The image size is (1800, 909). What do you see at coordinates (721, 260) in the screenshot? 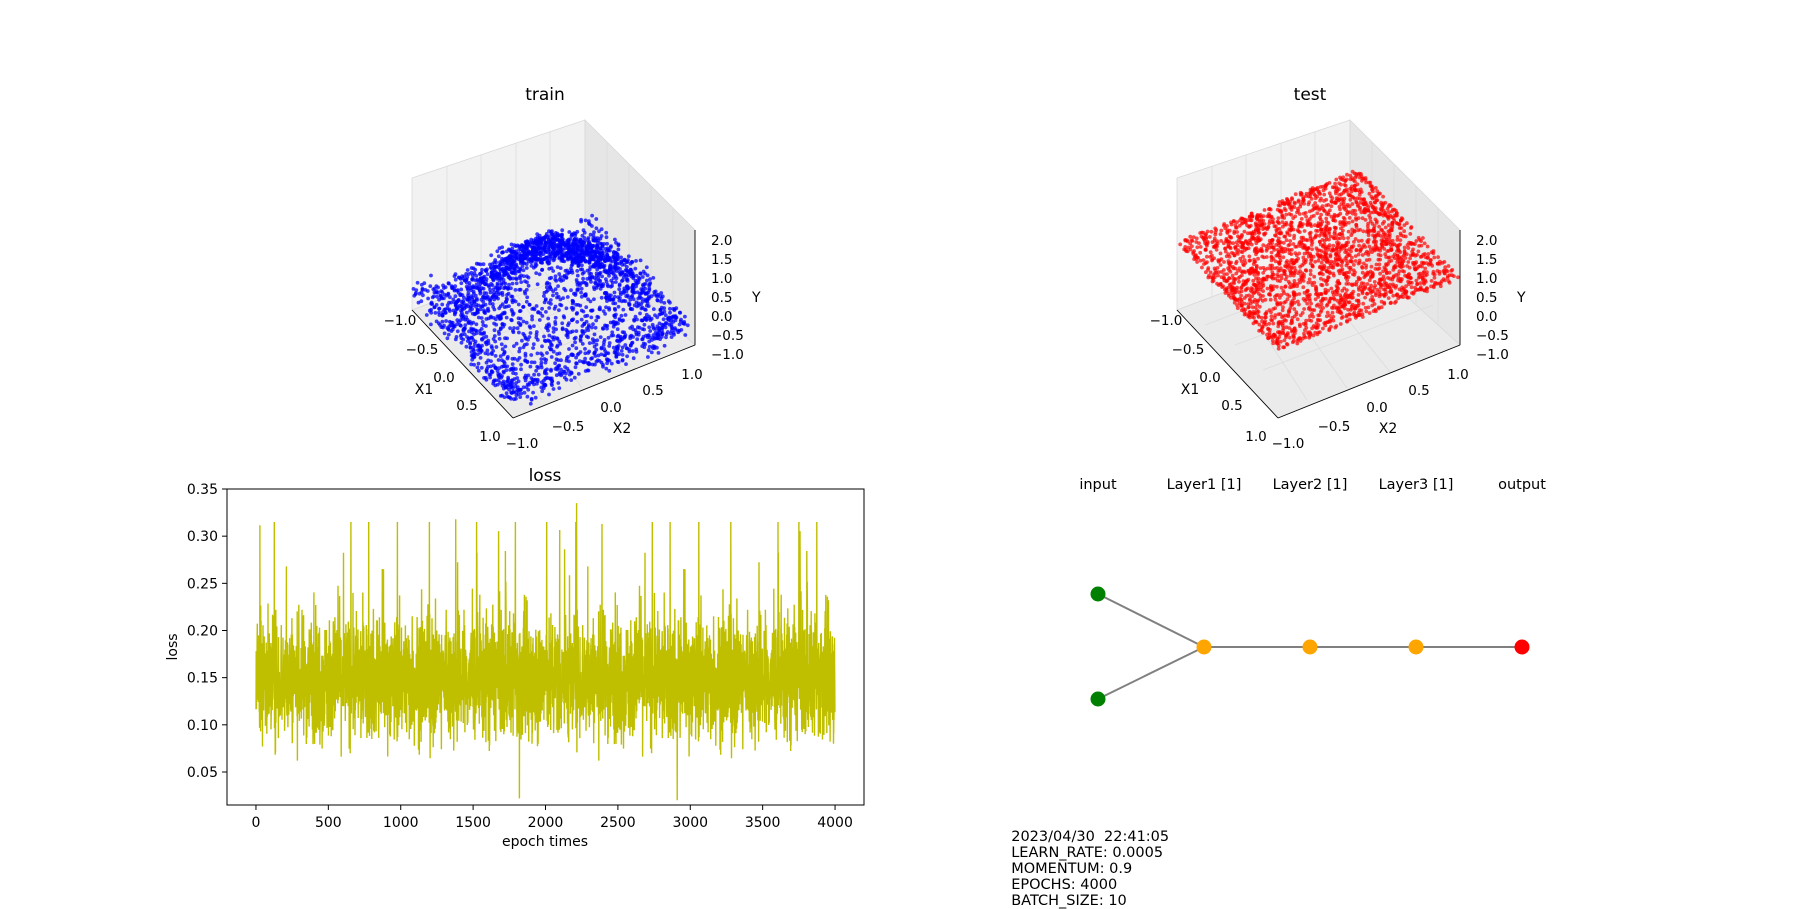
I see `train-y-tick: 1.5` at bounding box center [721, 260].